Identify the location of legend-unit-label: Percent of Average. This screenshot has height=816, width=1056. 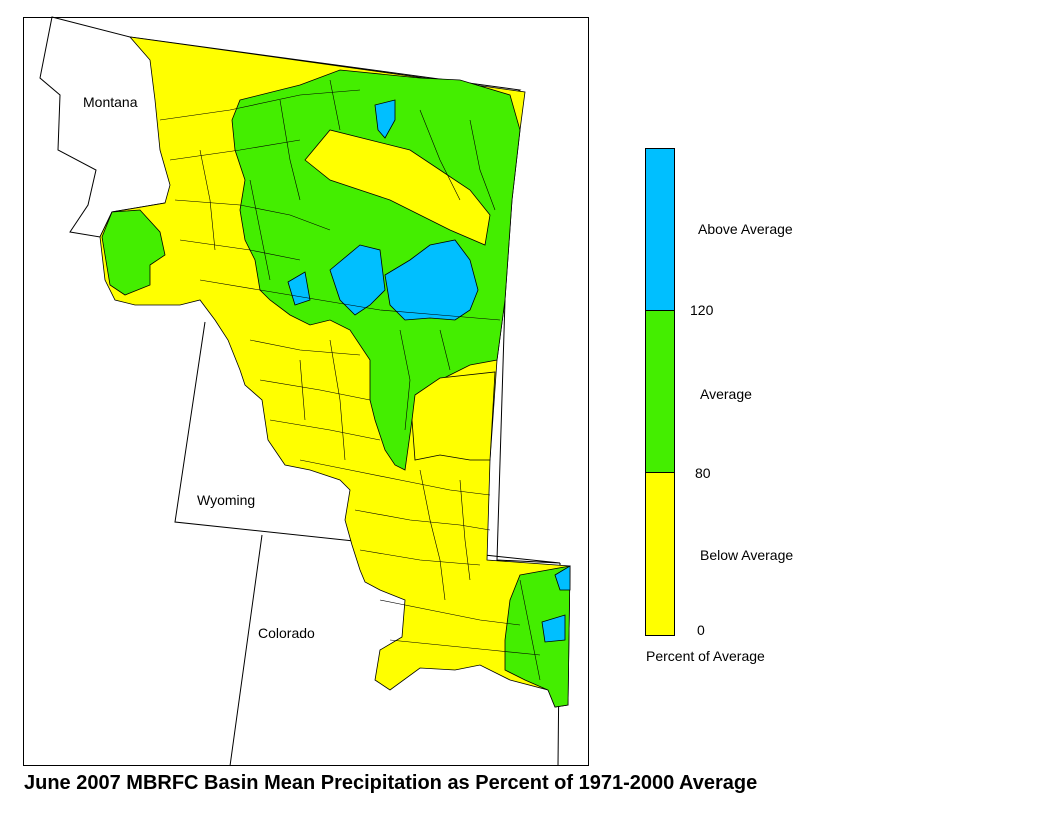
(705, 656).